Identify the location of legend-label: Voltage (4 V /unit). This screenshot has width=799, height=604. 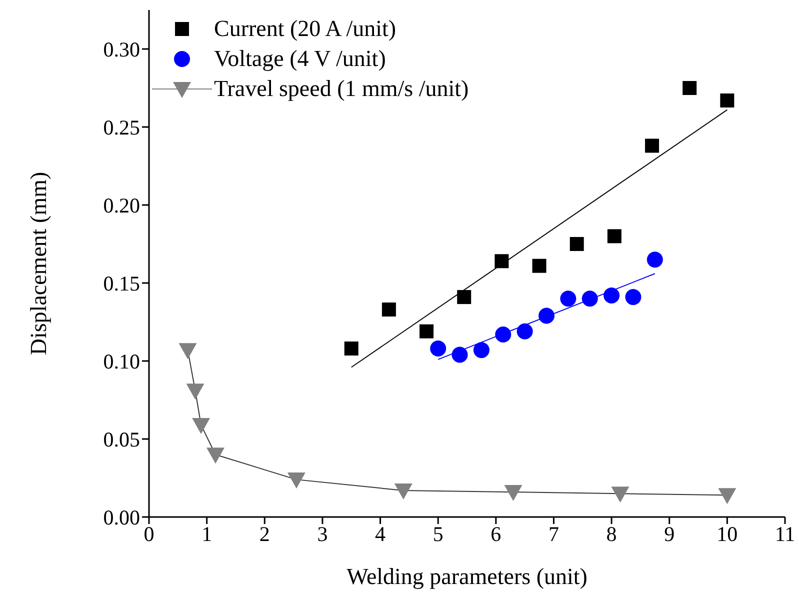
(300, 59).